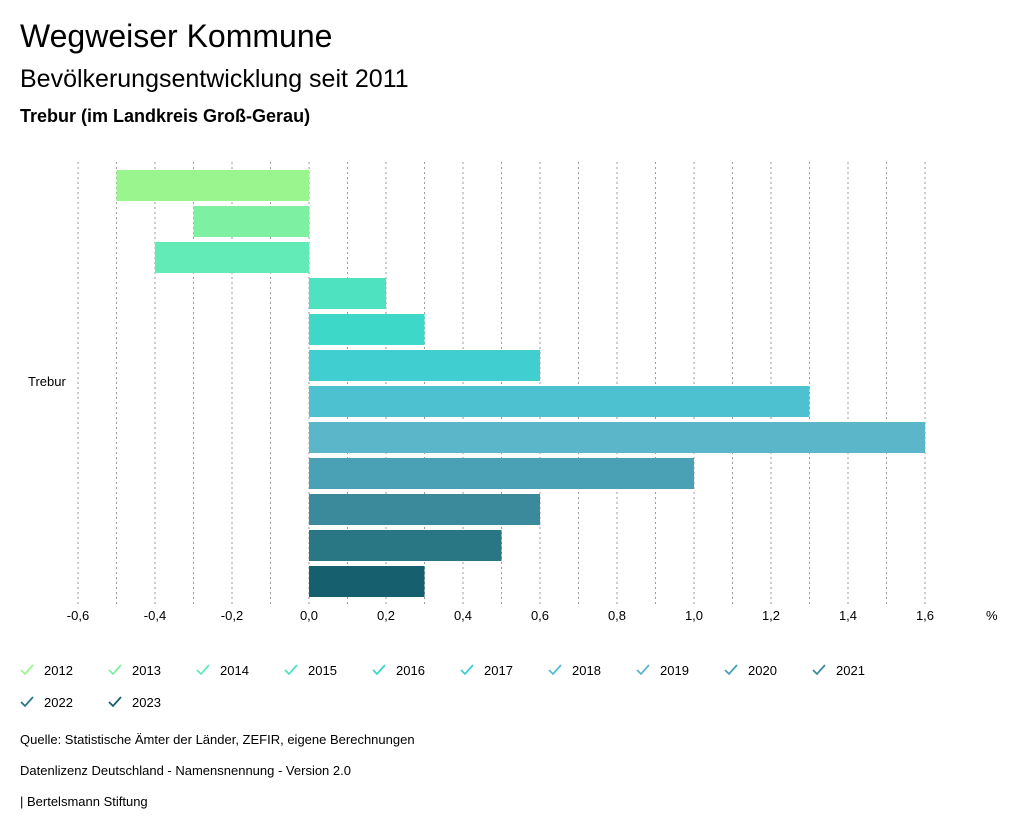 This screenshot has height=835, width=1024. What do you see at coordinates (992, 615) in the screenshot?
I see `x-axis-unit: %` at bounding box center [992, 615].